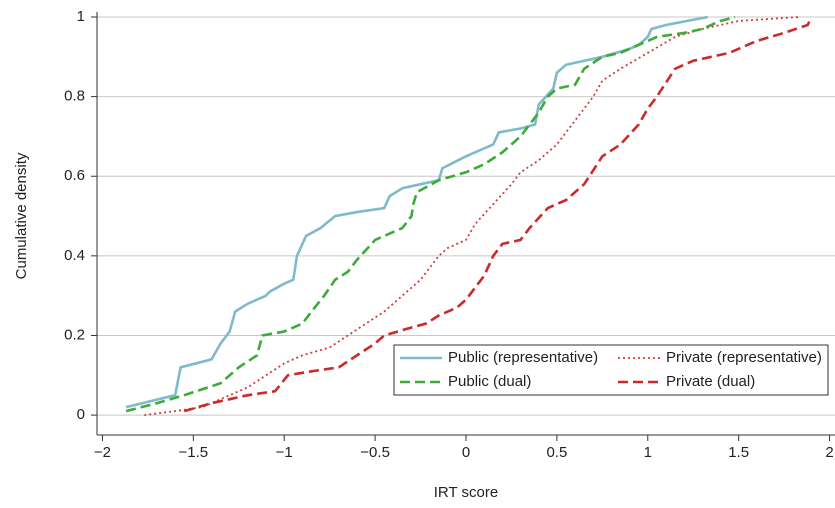 The width and height of the screenshot is (835, 508). What do you see at coordinates (375, 452) in the screenshot?
I see `x-tick-label: −0.5` at bounding box center [375, 452].